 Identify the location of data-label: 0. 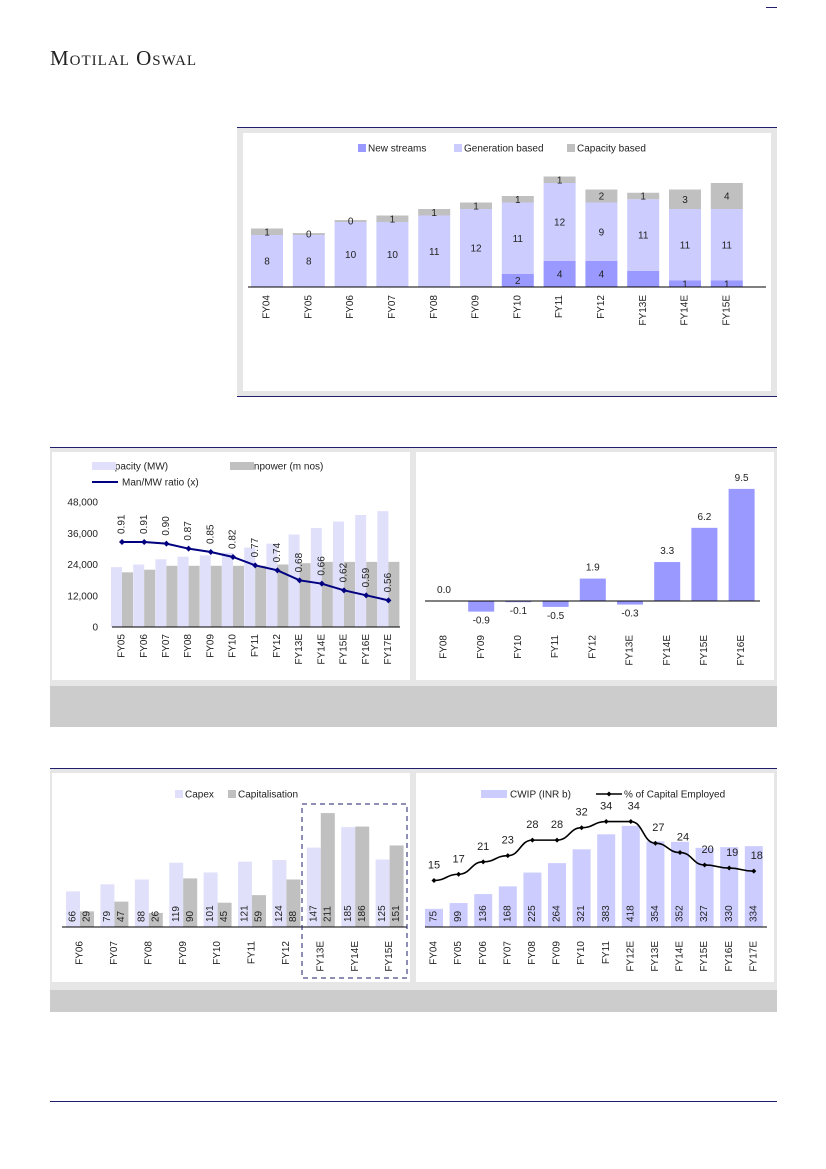
(309, 235).